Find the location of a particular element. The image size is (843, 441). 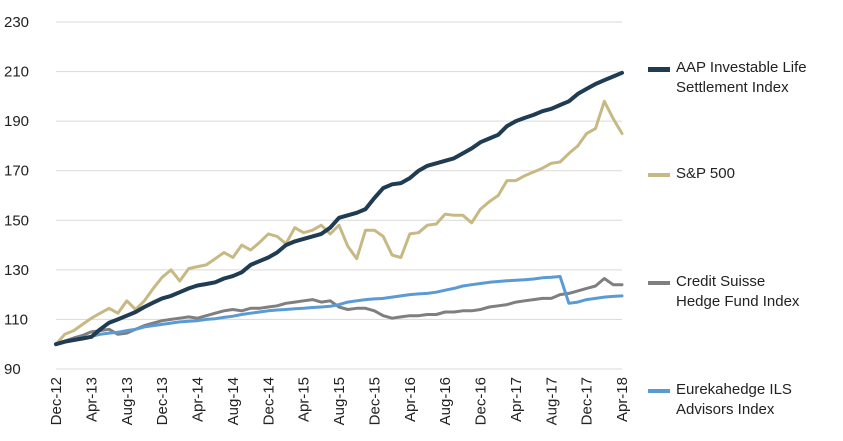

legend-item-eurekahedge: Eurekahedge ILS Advisors Index is located at coordinates (720, 400).